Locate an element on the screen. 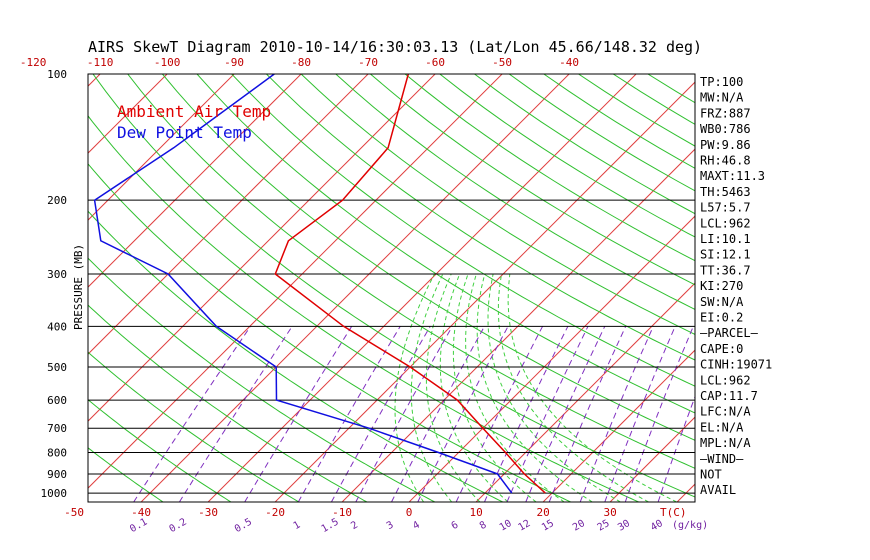  top-temp-tick-label: -120 is located at coordinates (33, 62).